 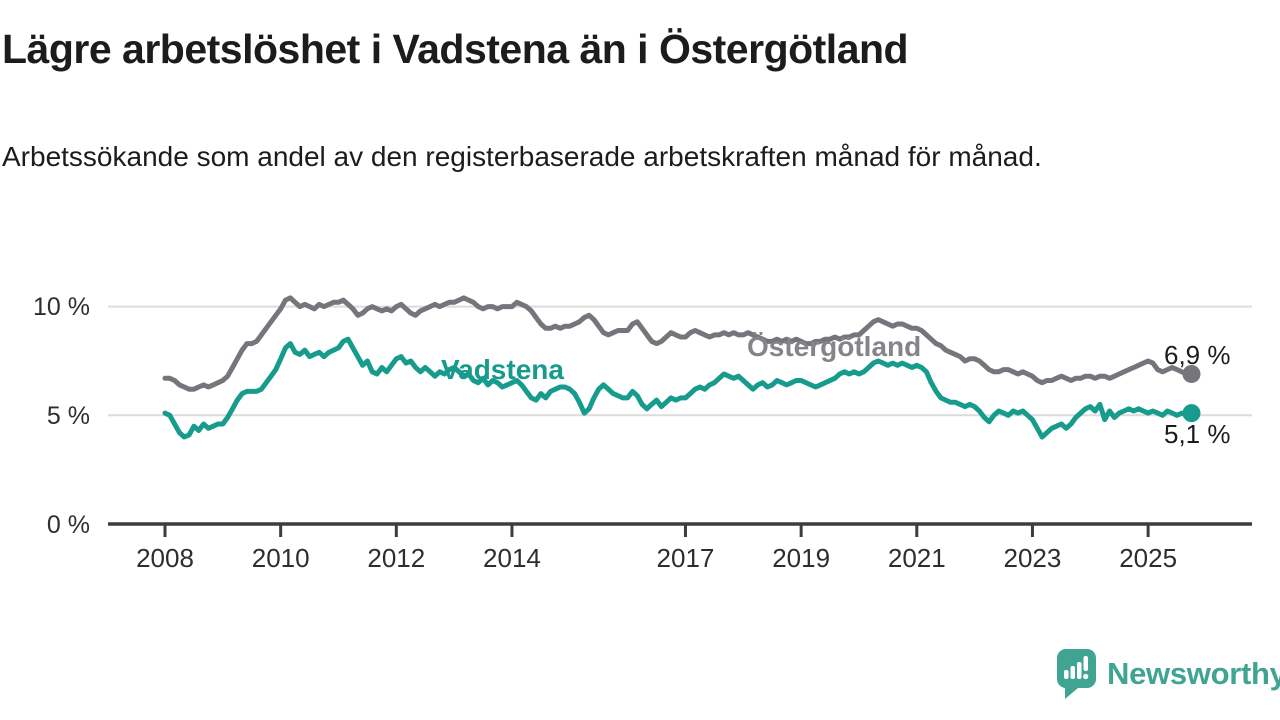 I want to click on x-axis-label: 2008, so click(x=165, y=558).